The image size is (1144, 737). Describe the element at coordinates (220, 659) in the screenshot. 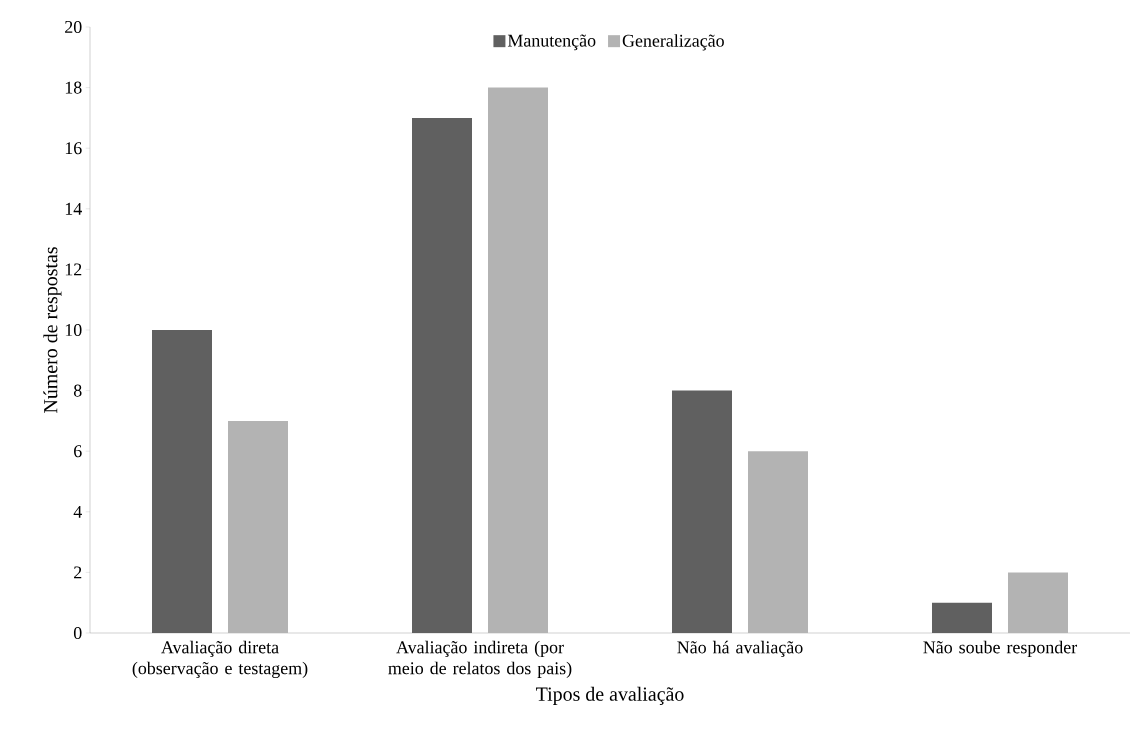

I see `x-tick-label: Avaliação direta (observação e testagem)` at that location.